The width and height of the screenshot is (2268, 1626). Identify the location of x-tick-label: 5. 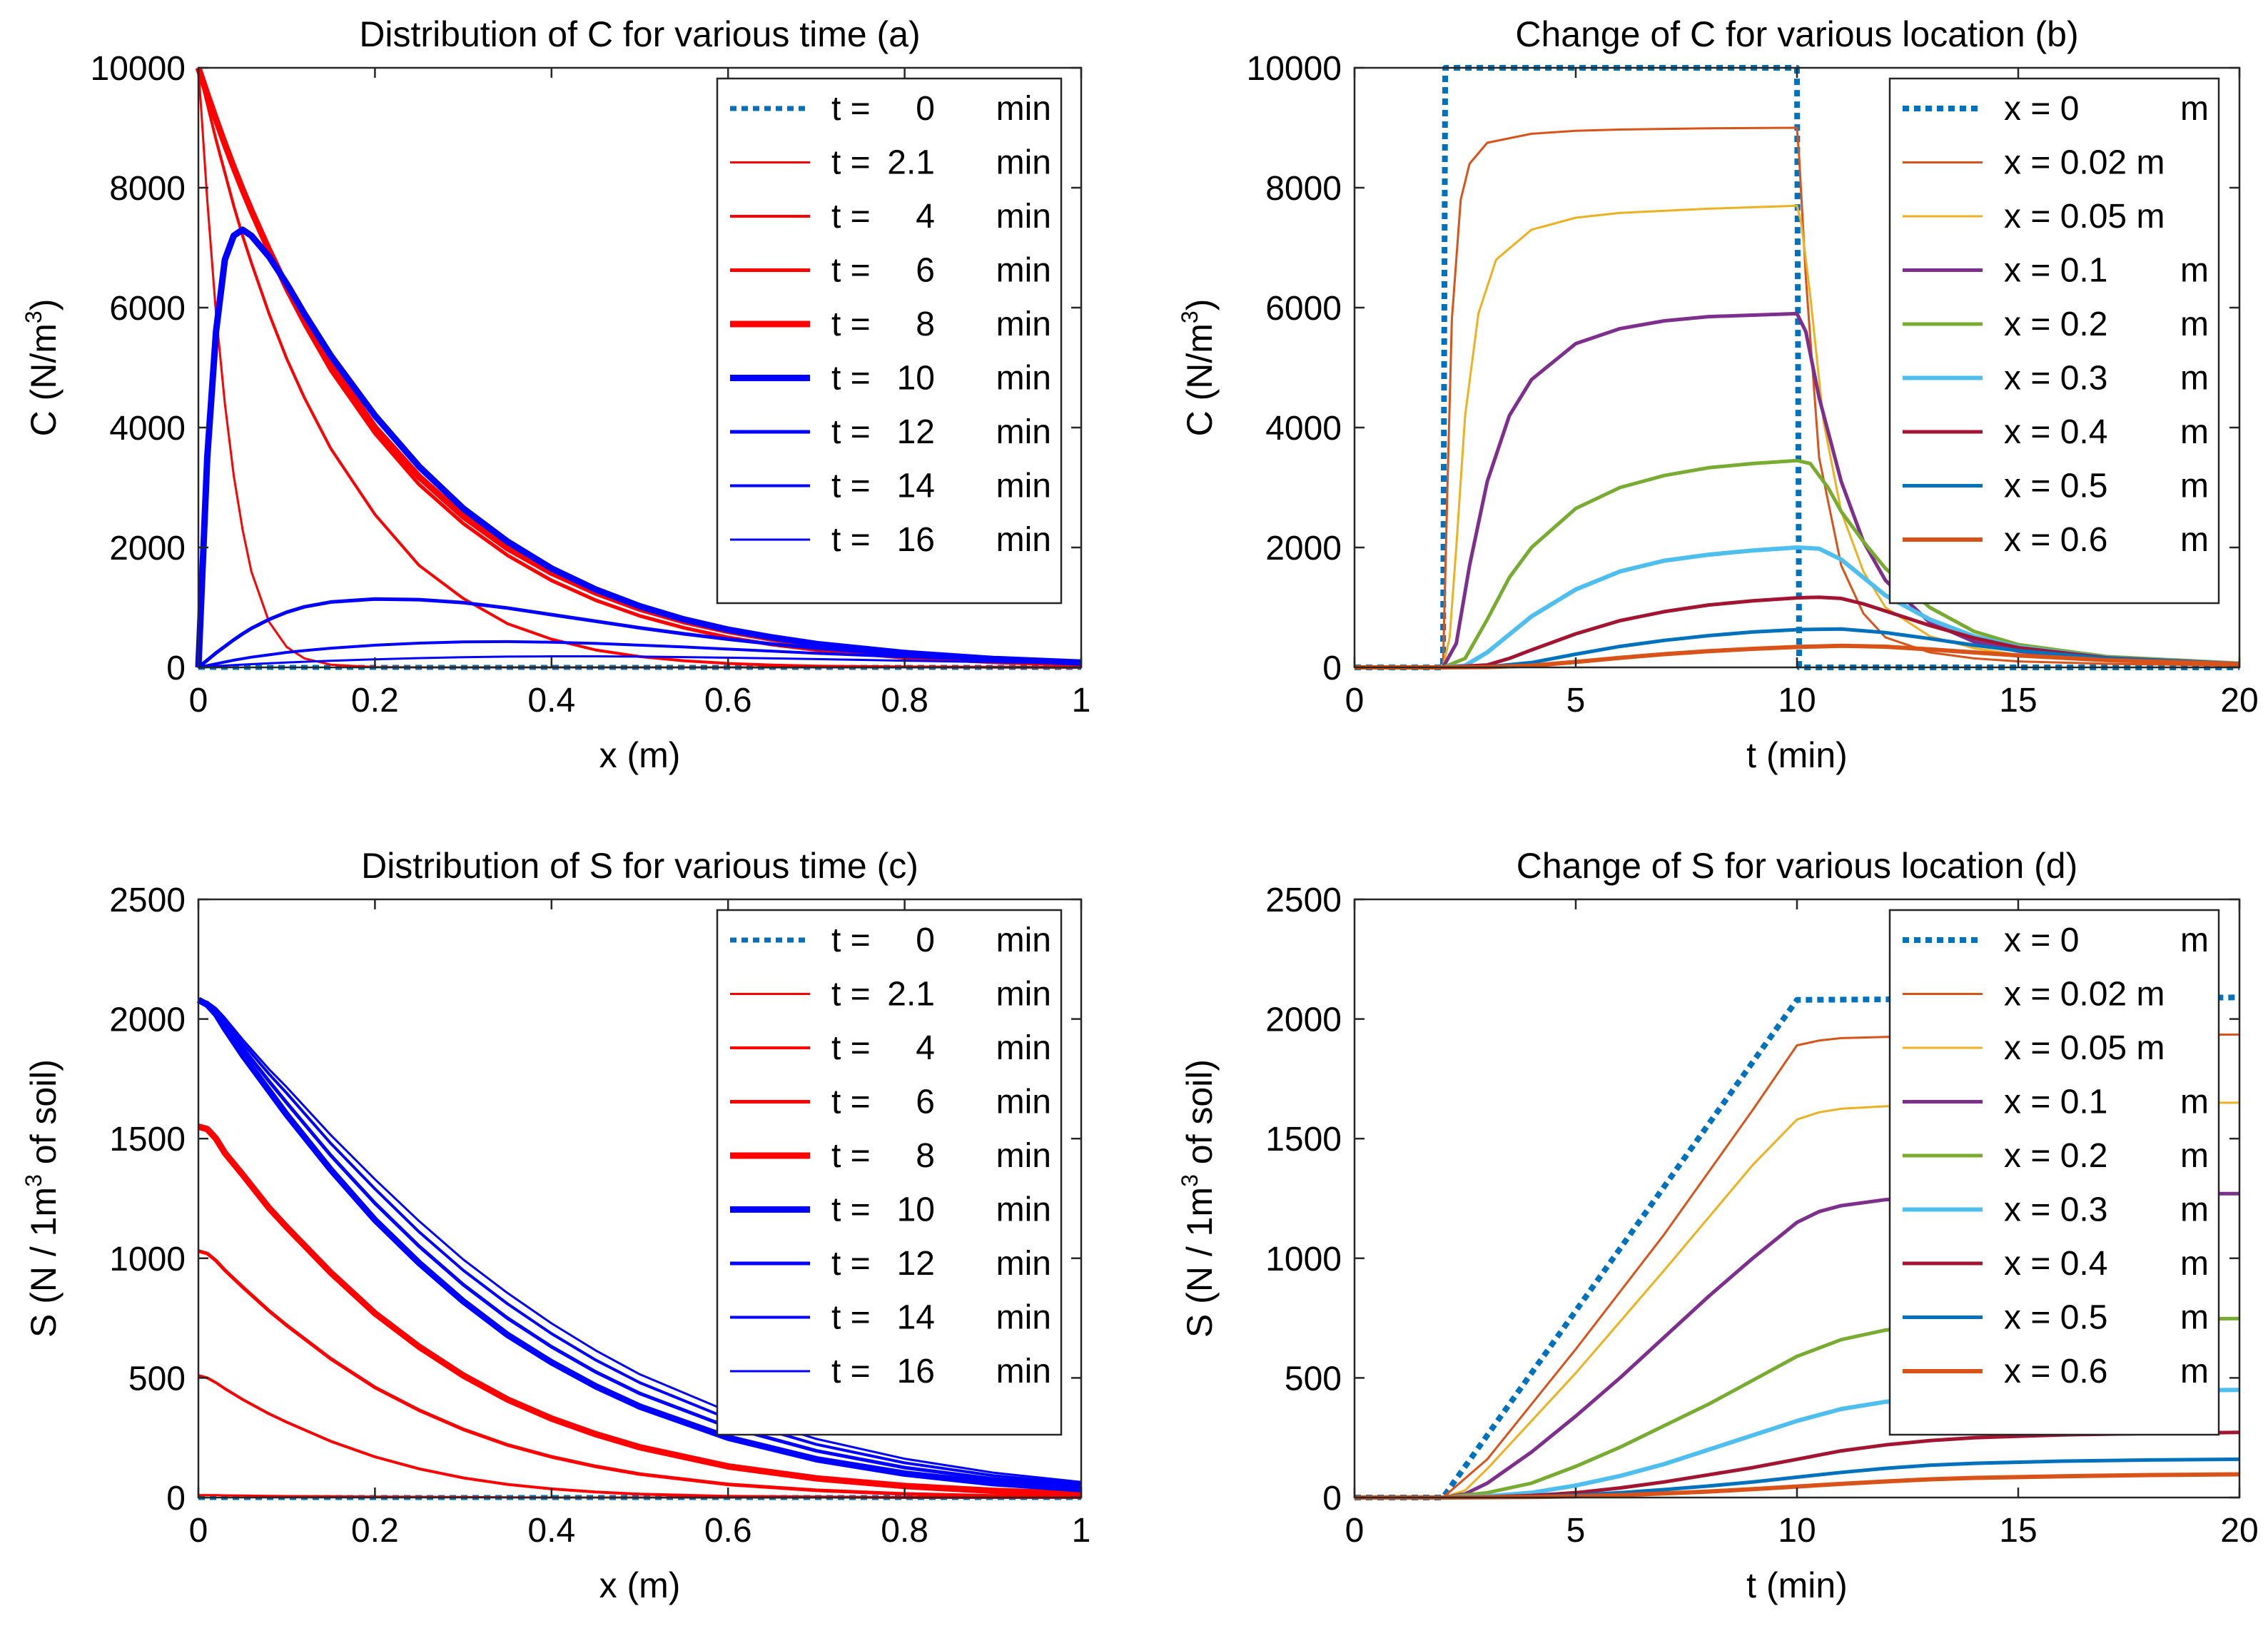
(1576, 1531).